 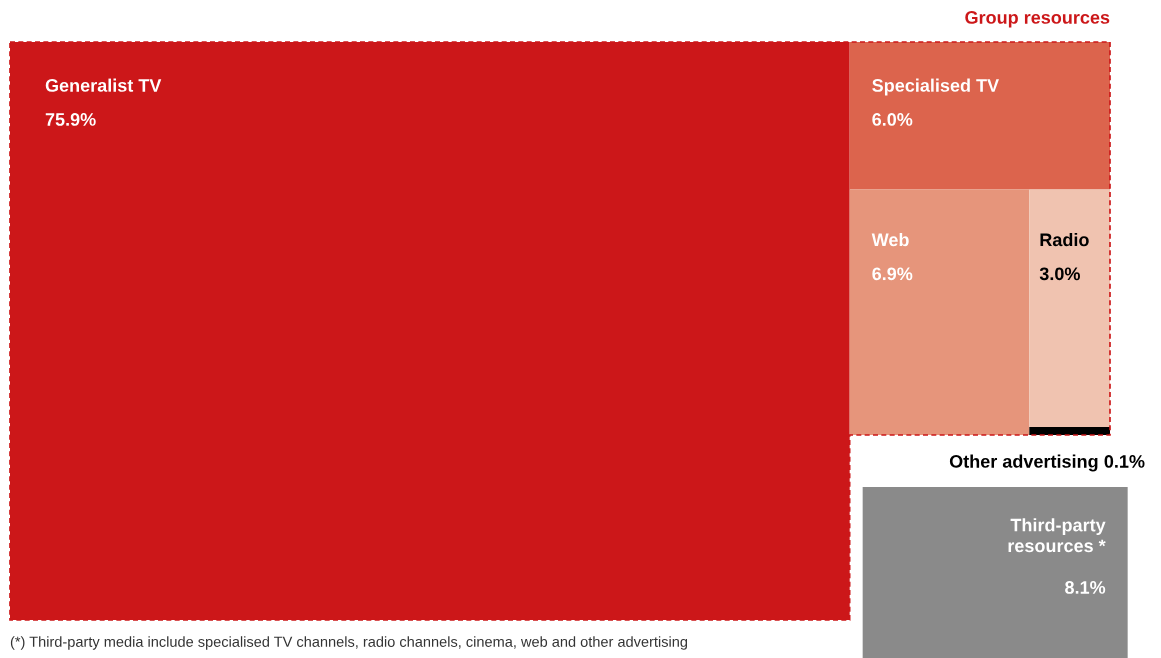 What do you see at coordinates (349, 643) in the screenshot?
I see `text: (*) Third-party media include specialised TV channels, radio channels, cinema, web and other advertising` at bounding box center [349, 643].